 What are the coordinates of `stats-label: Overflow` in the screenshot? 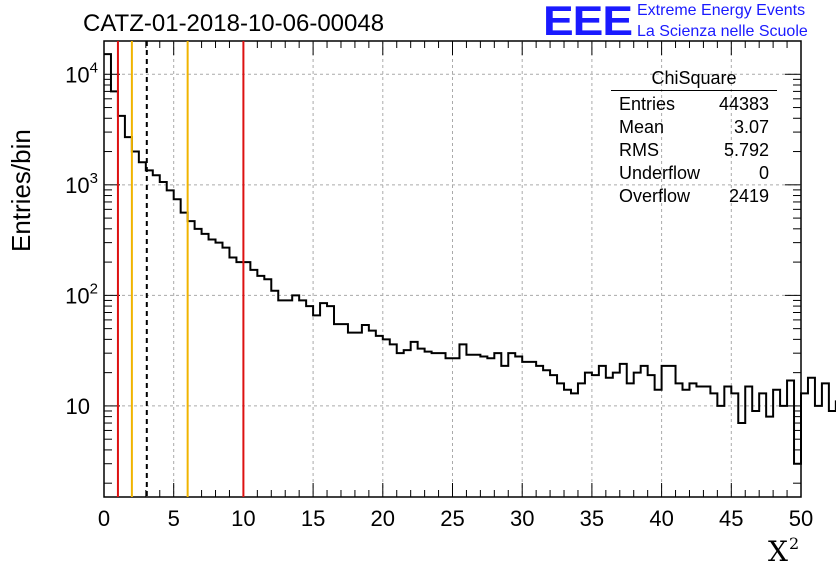 It's located at (655, 196).